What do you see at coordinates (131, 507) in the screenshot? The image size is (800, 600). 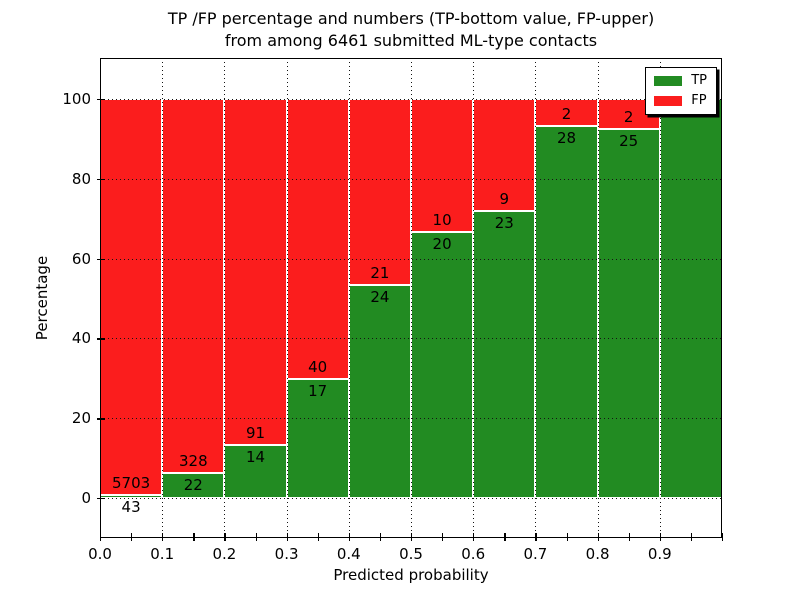 I see `tp-count-label: 43` at bounding box center [131, 507].